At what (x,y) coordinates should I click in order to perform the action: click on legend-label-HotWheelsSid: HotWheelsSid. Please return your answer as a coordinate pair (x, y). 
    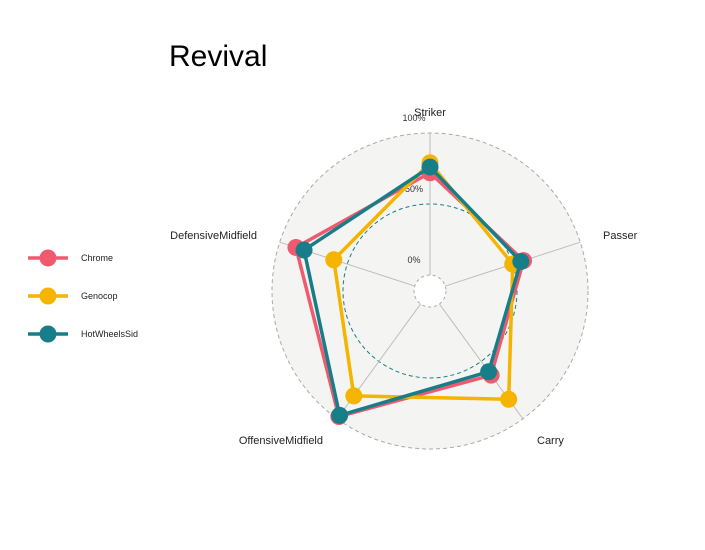
    Looking at the image, I should click on (109, 334).